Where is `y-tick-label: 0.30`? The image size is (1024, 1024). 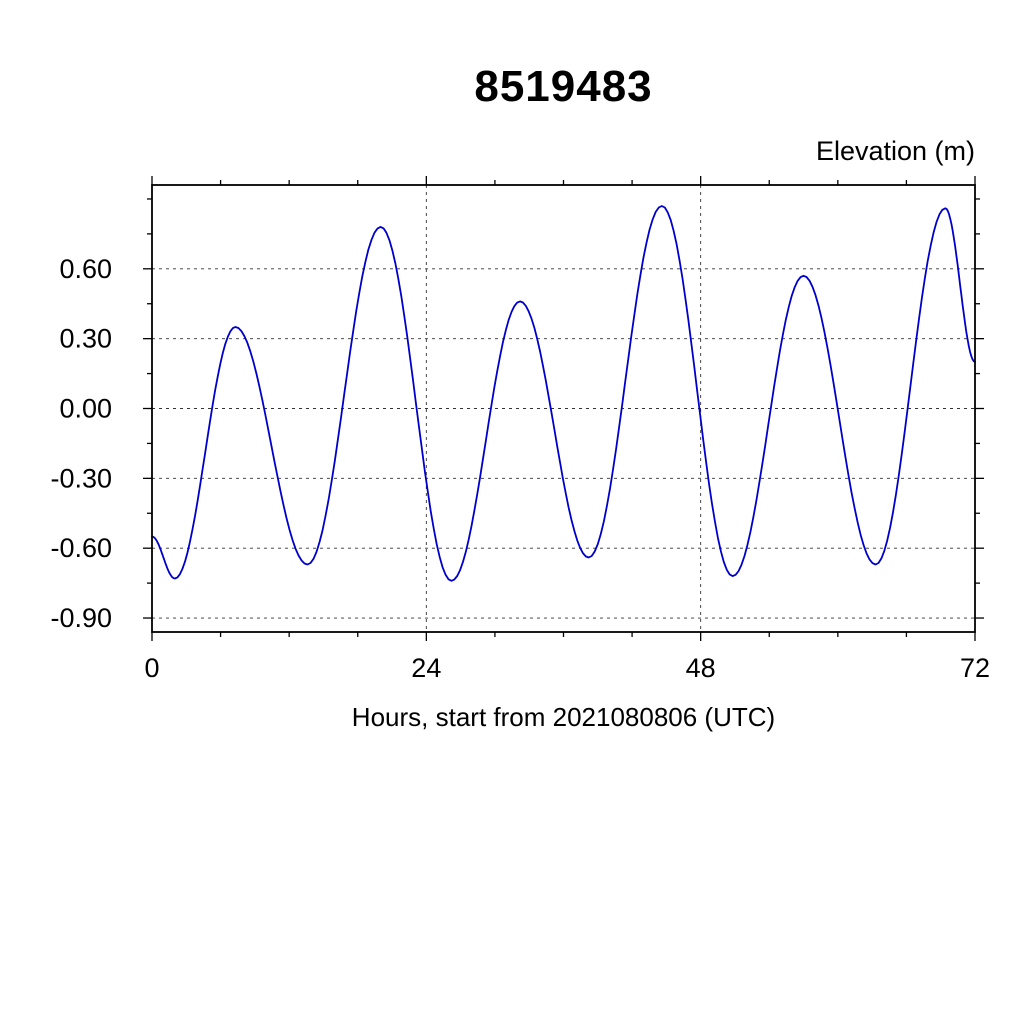
y-tick-label: 0.30 is located at coordinates (85, 339).